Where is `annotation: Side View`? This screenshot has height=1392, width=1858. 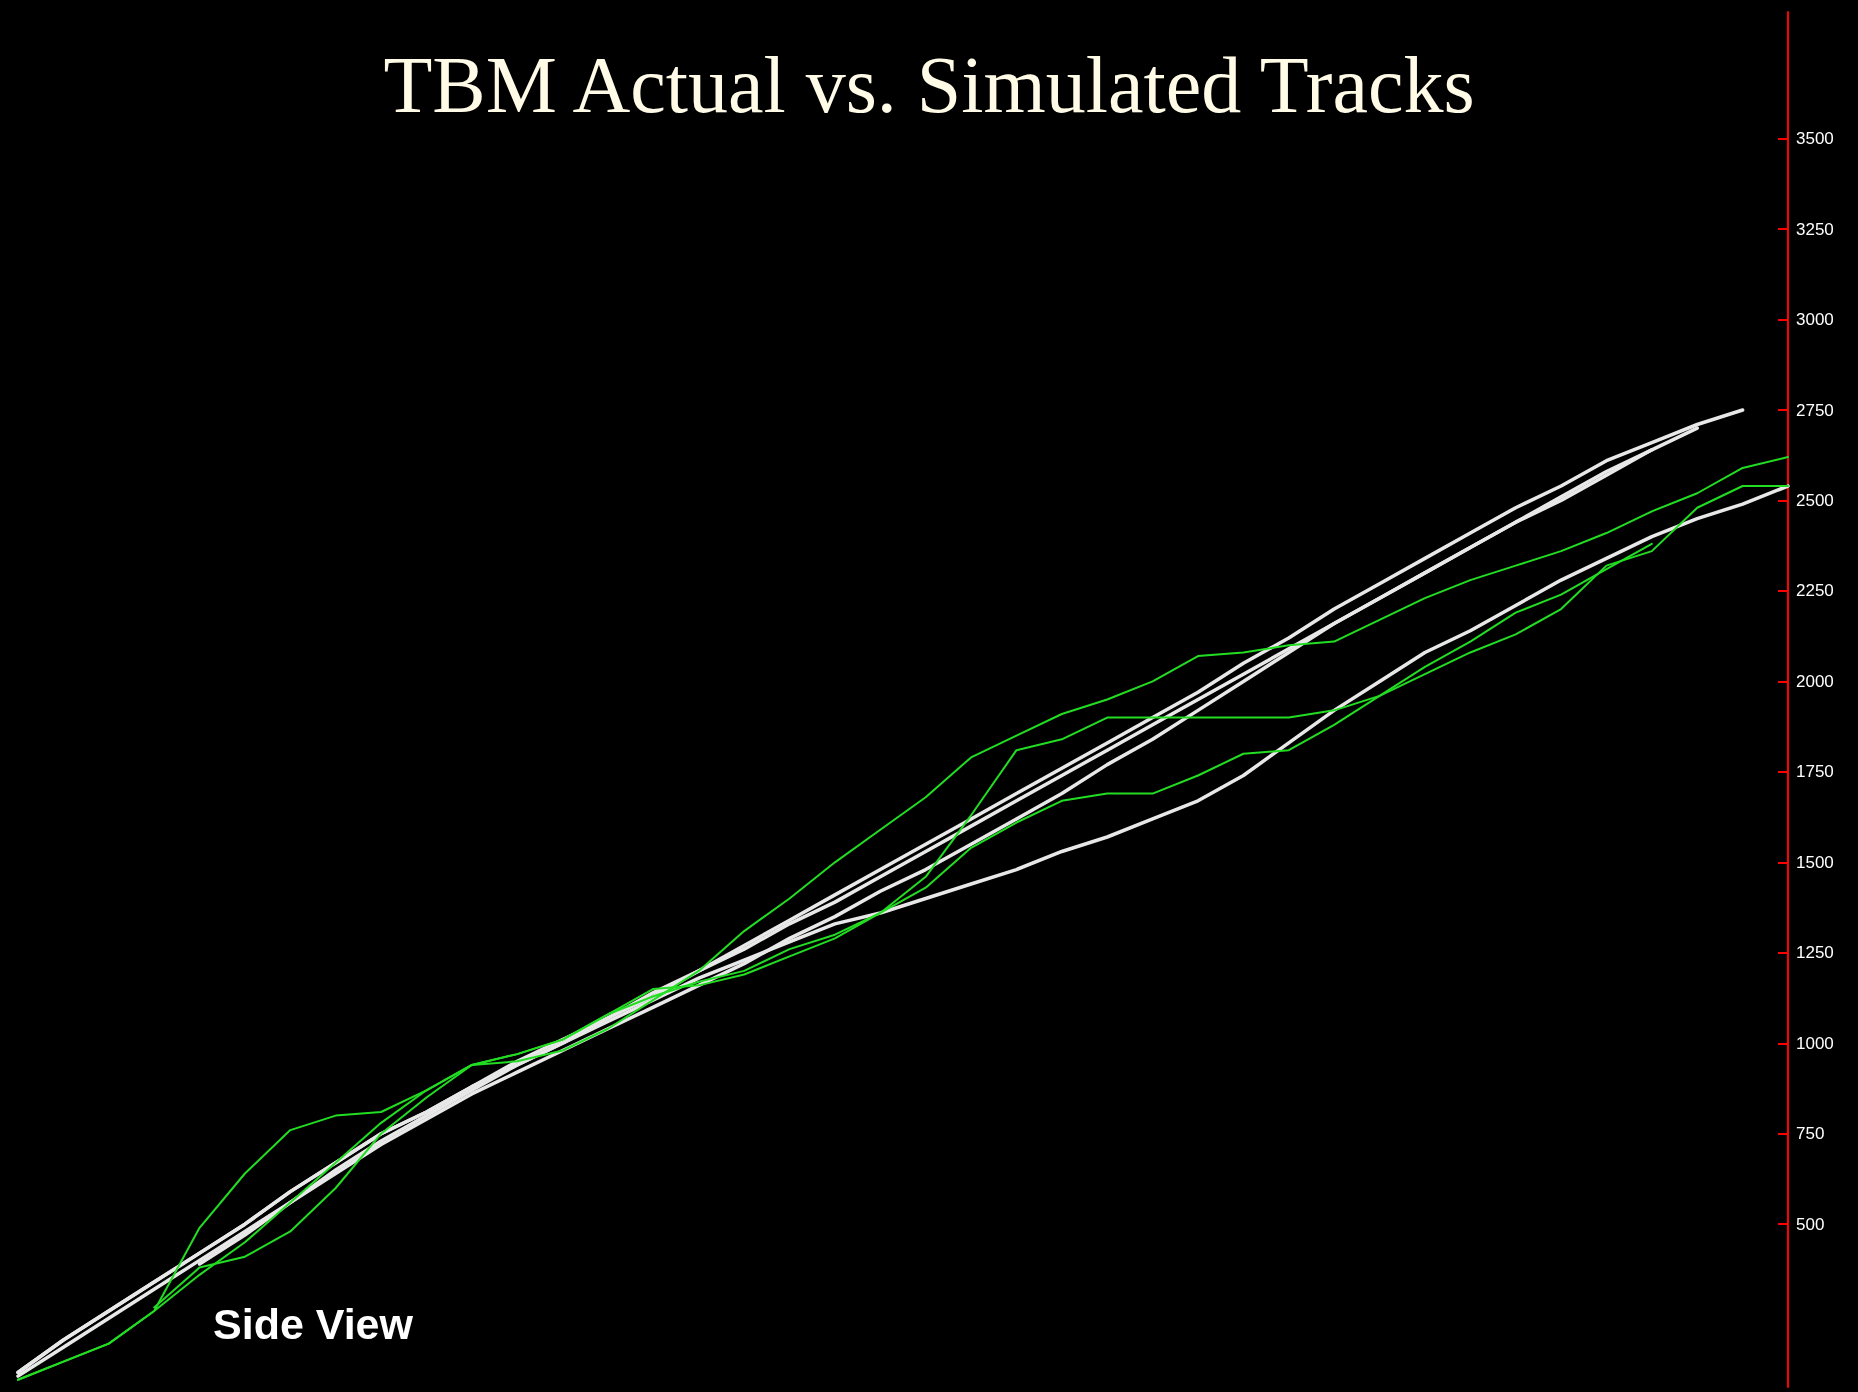 annotation: Side View is located at coordinates (313, 1323).